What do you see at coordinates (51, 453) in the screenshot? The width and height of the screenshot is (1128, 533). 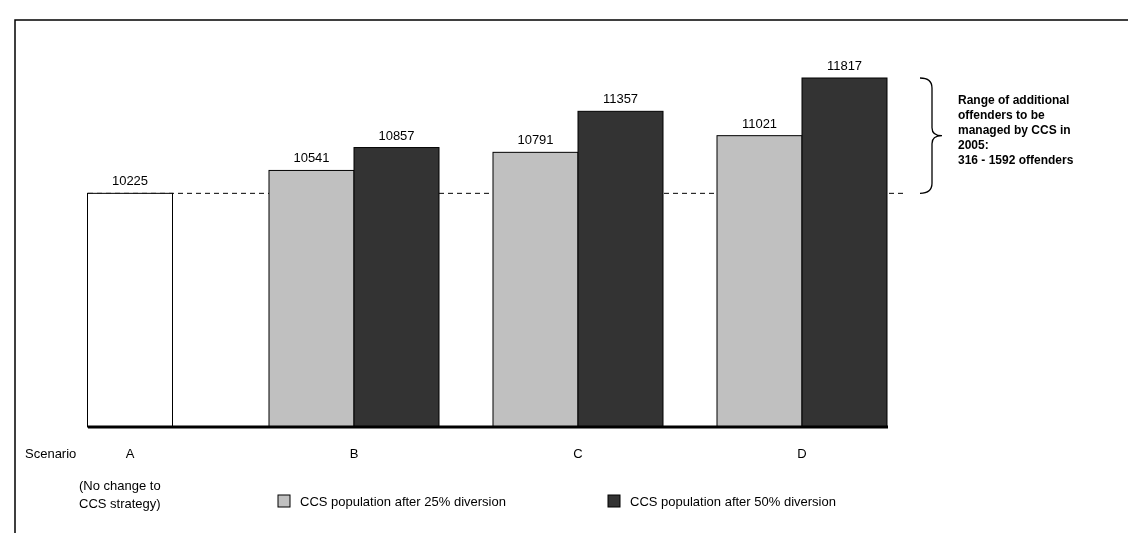 I see `x-axis-title: Scenario` at bounding box center [51, 453].